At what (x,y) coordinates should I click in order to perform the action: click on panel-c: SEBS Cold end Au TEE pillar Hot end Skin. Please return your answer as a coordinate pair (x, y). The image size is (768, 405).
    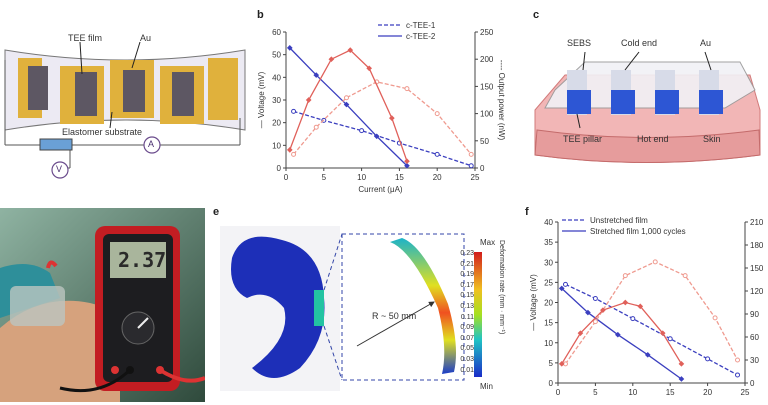
    Looking at the image, I should click on (646, 110).